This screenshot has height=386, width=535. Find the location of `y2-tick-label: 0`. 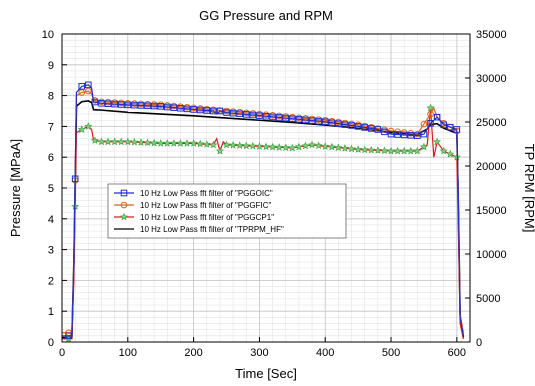

y2-tick-label: 0 is located at coordinates (479, 343).